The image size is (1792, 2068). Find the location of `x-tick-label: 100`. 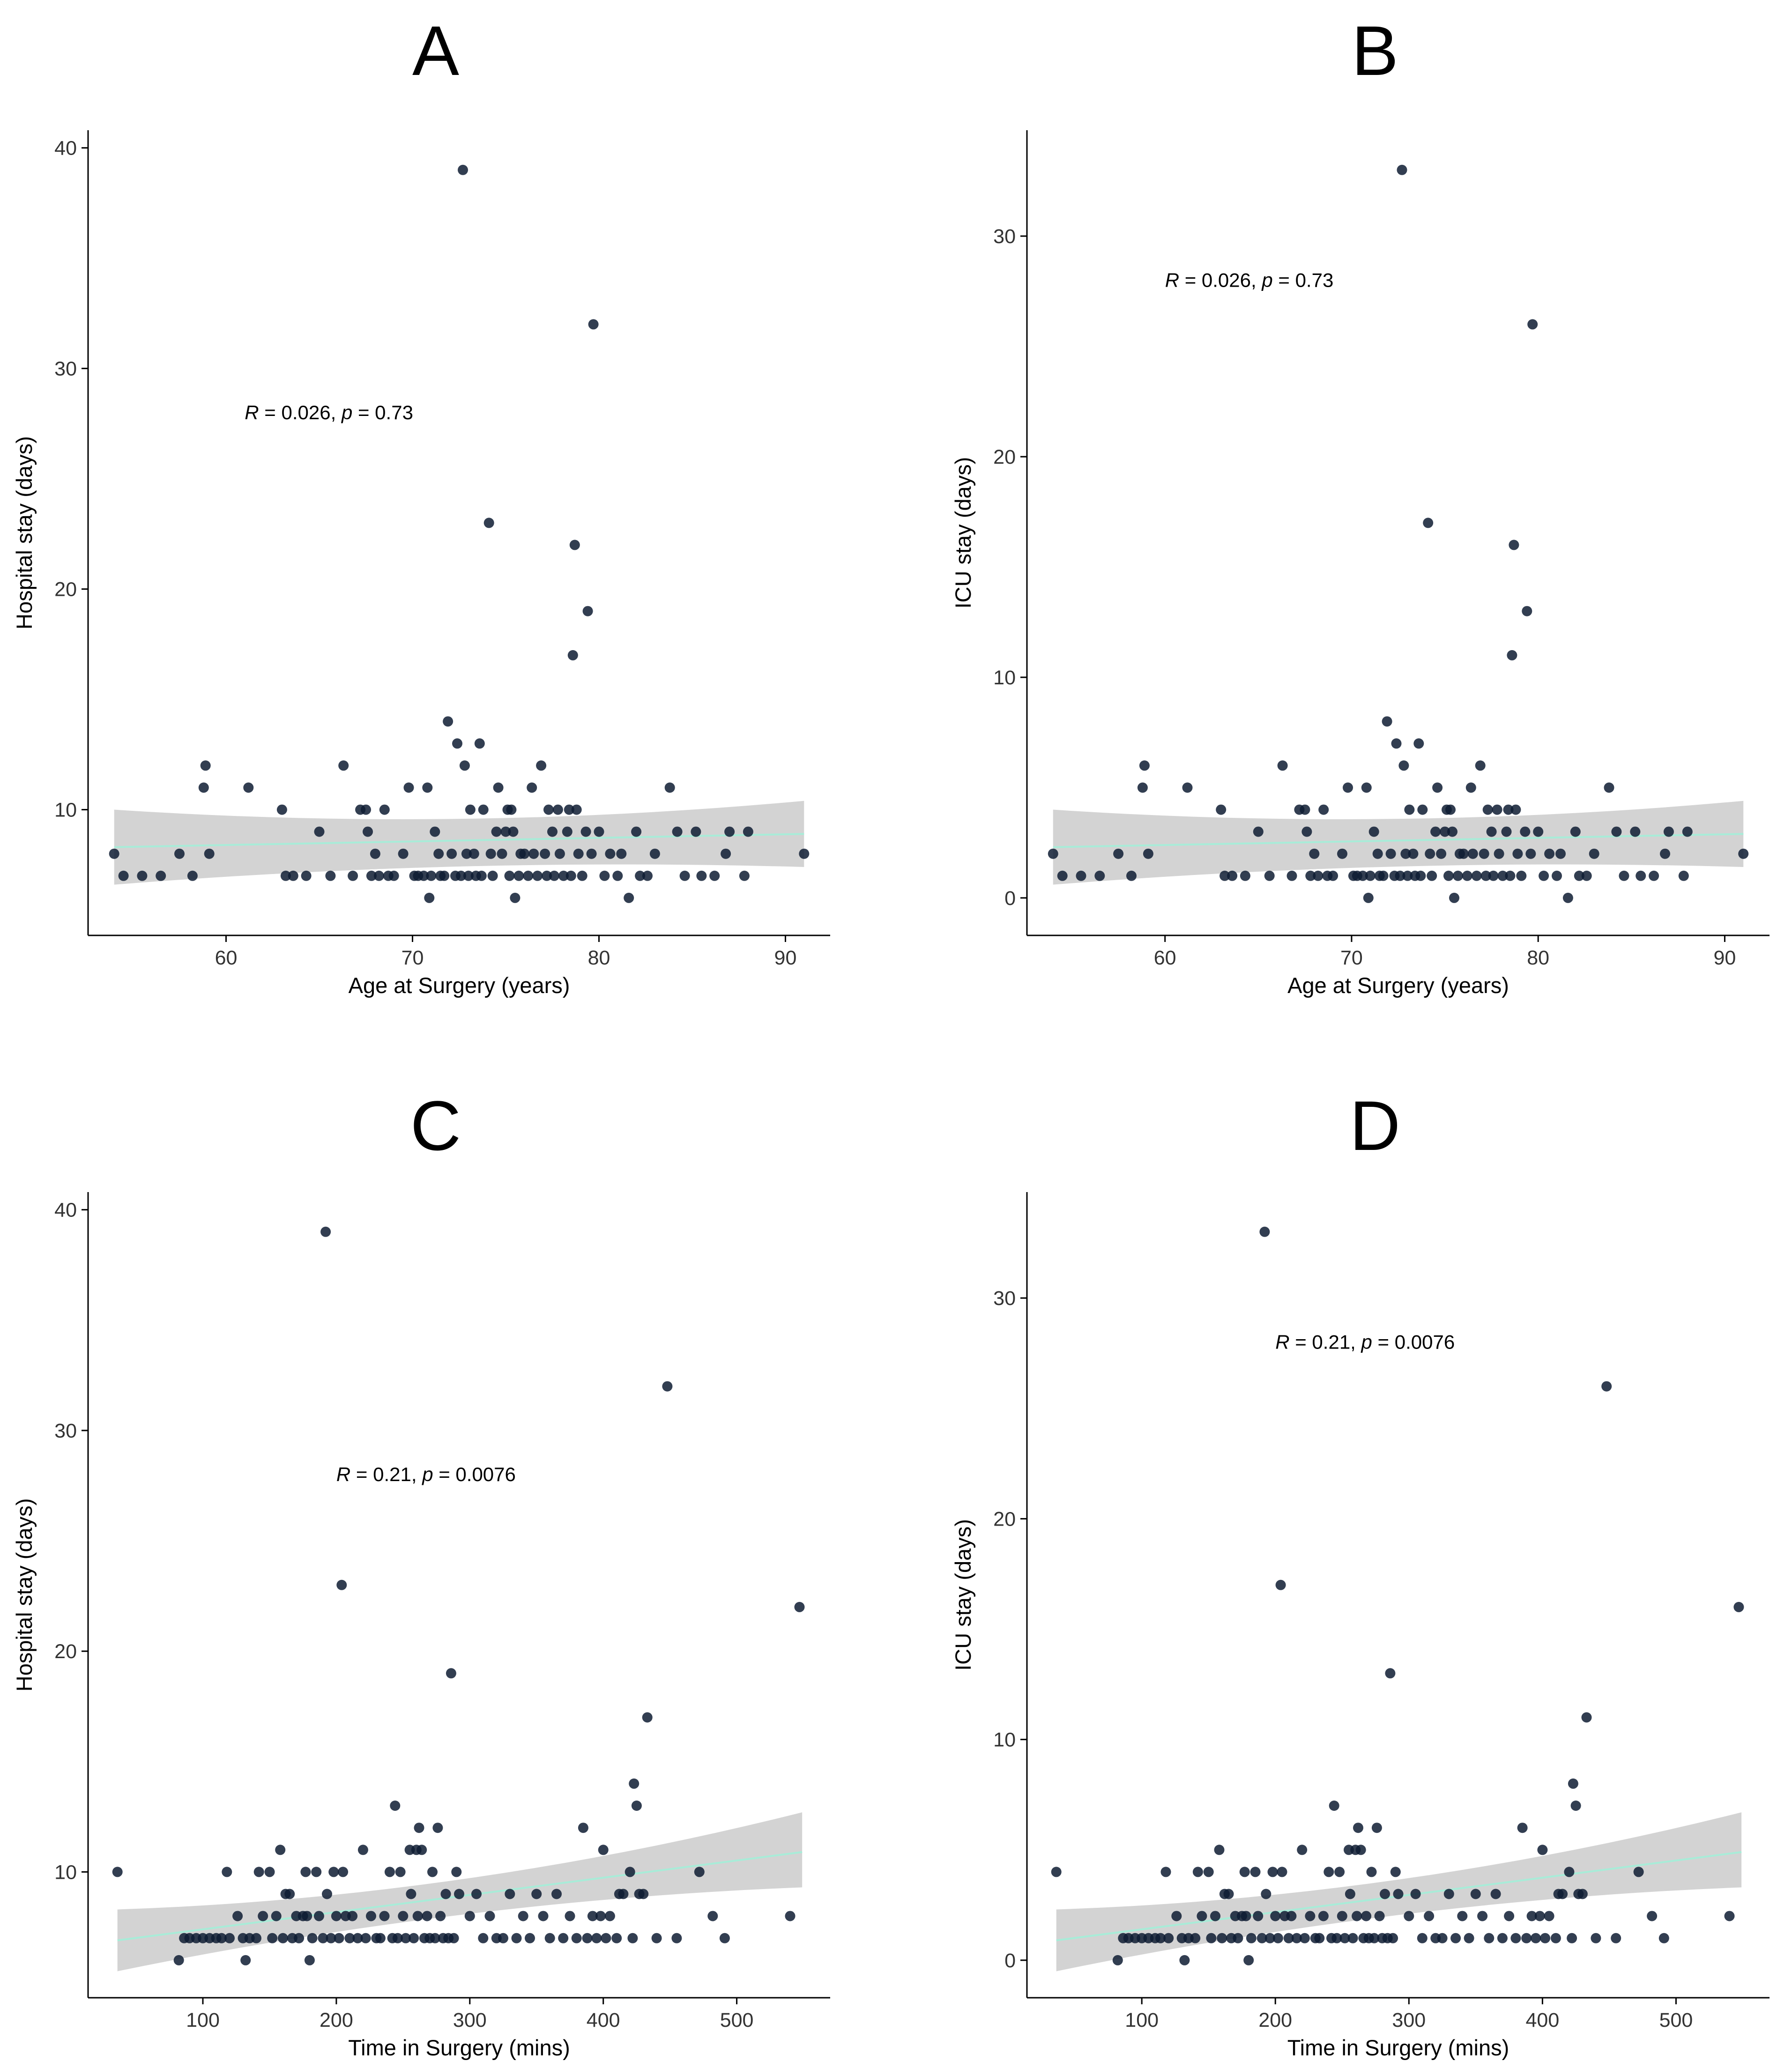

x-tick-label: 100 is located at coordinates (1142, 2020).